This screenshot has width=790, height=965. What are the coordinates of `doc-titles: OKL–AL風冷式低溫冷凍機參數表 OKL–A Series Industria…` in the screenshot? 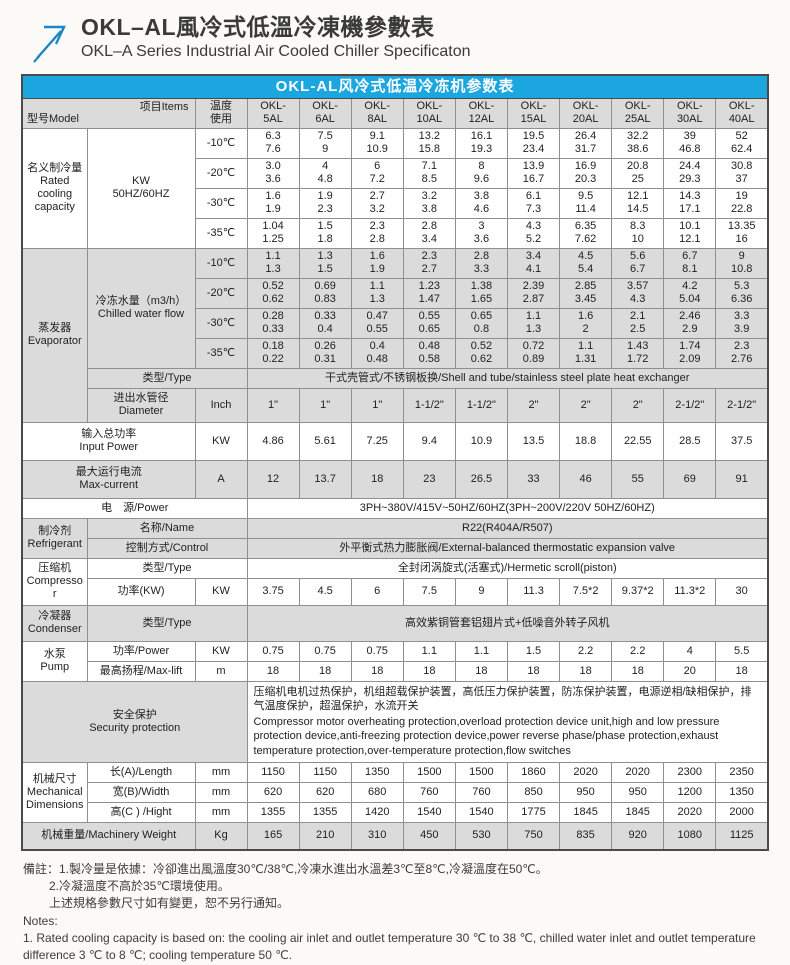 It's located at (276, 38).